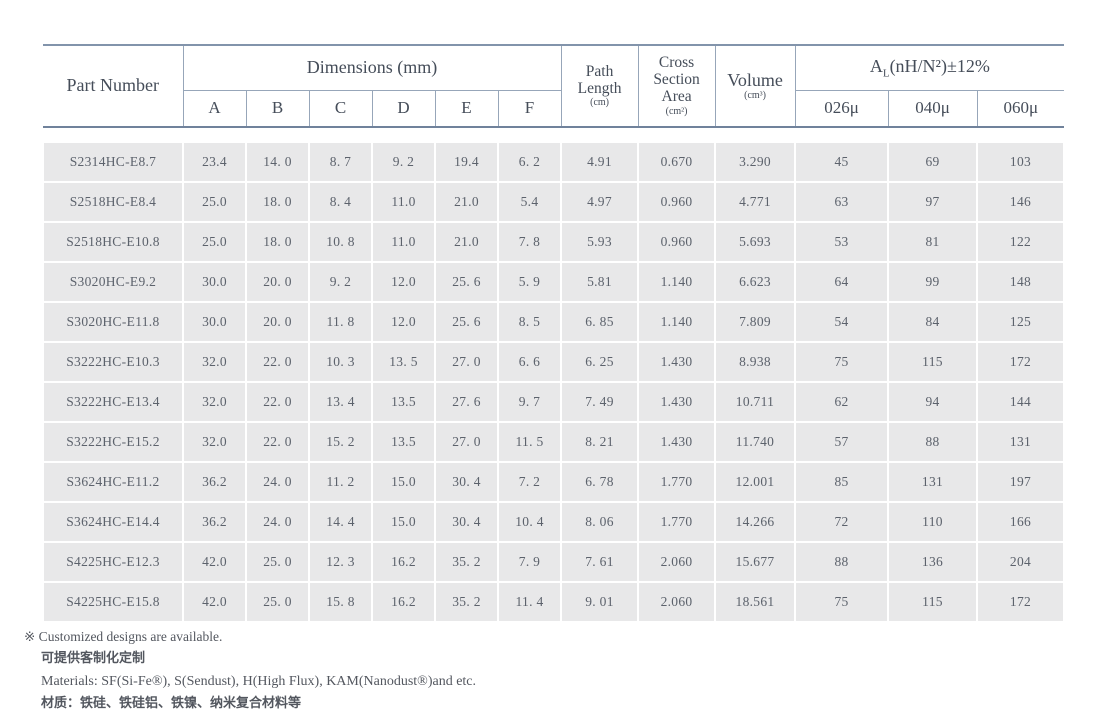  Describe the element at coordinates (1020, 562) in the screenshot. I see `value-cell: 204` at that location.